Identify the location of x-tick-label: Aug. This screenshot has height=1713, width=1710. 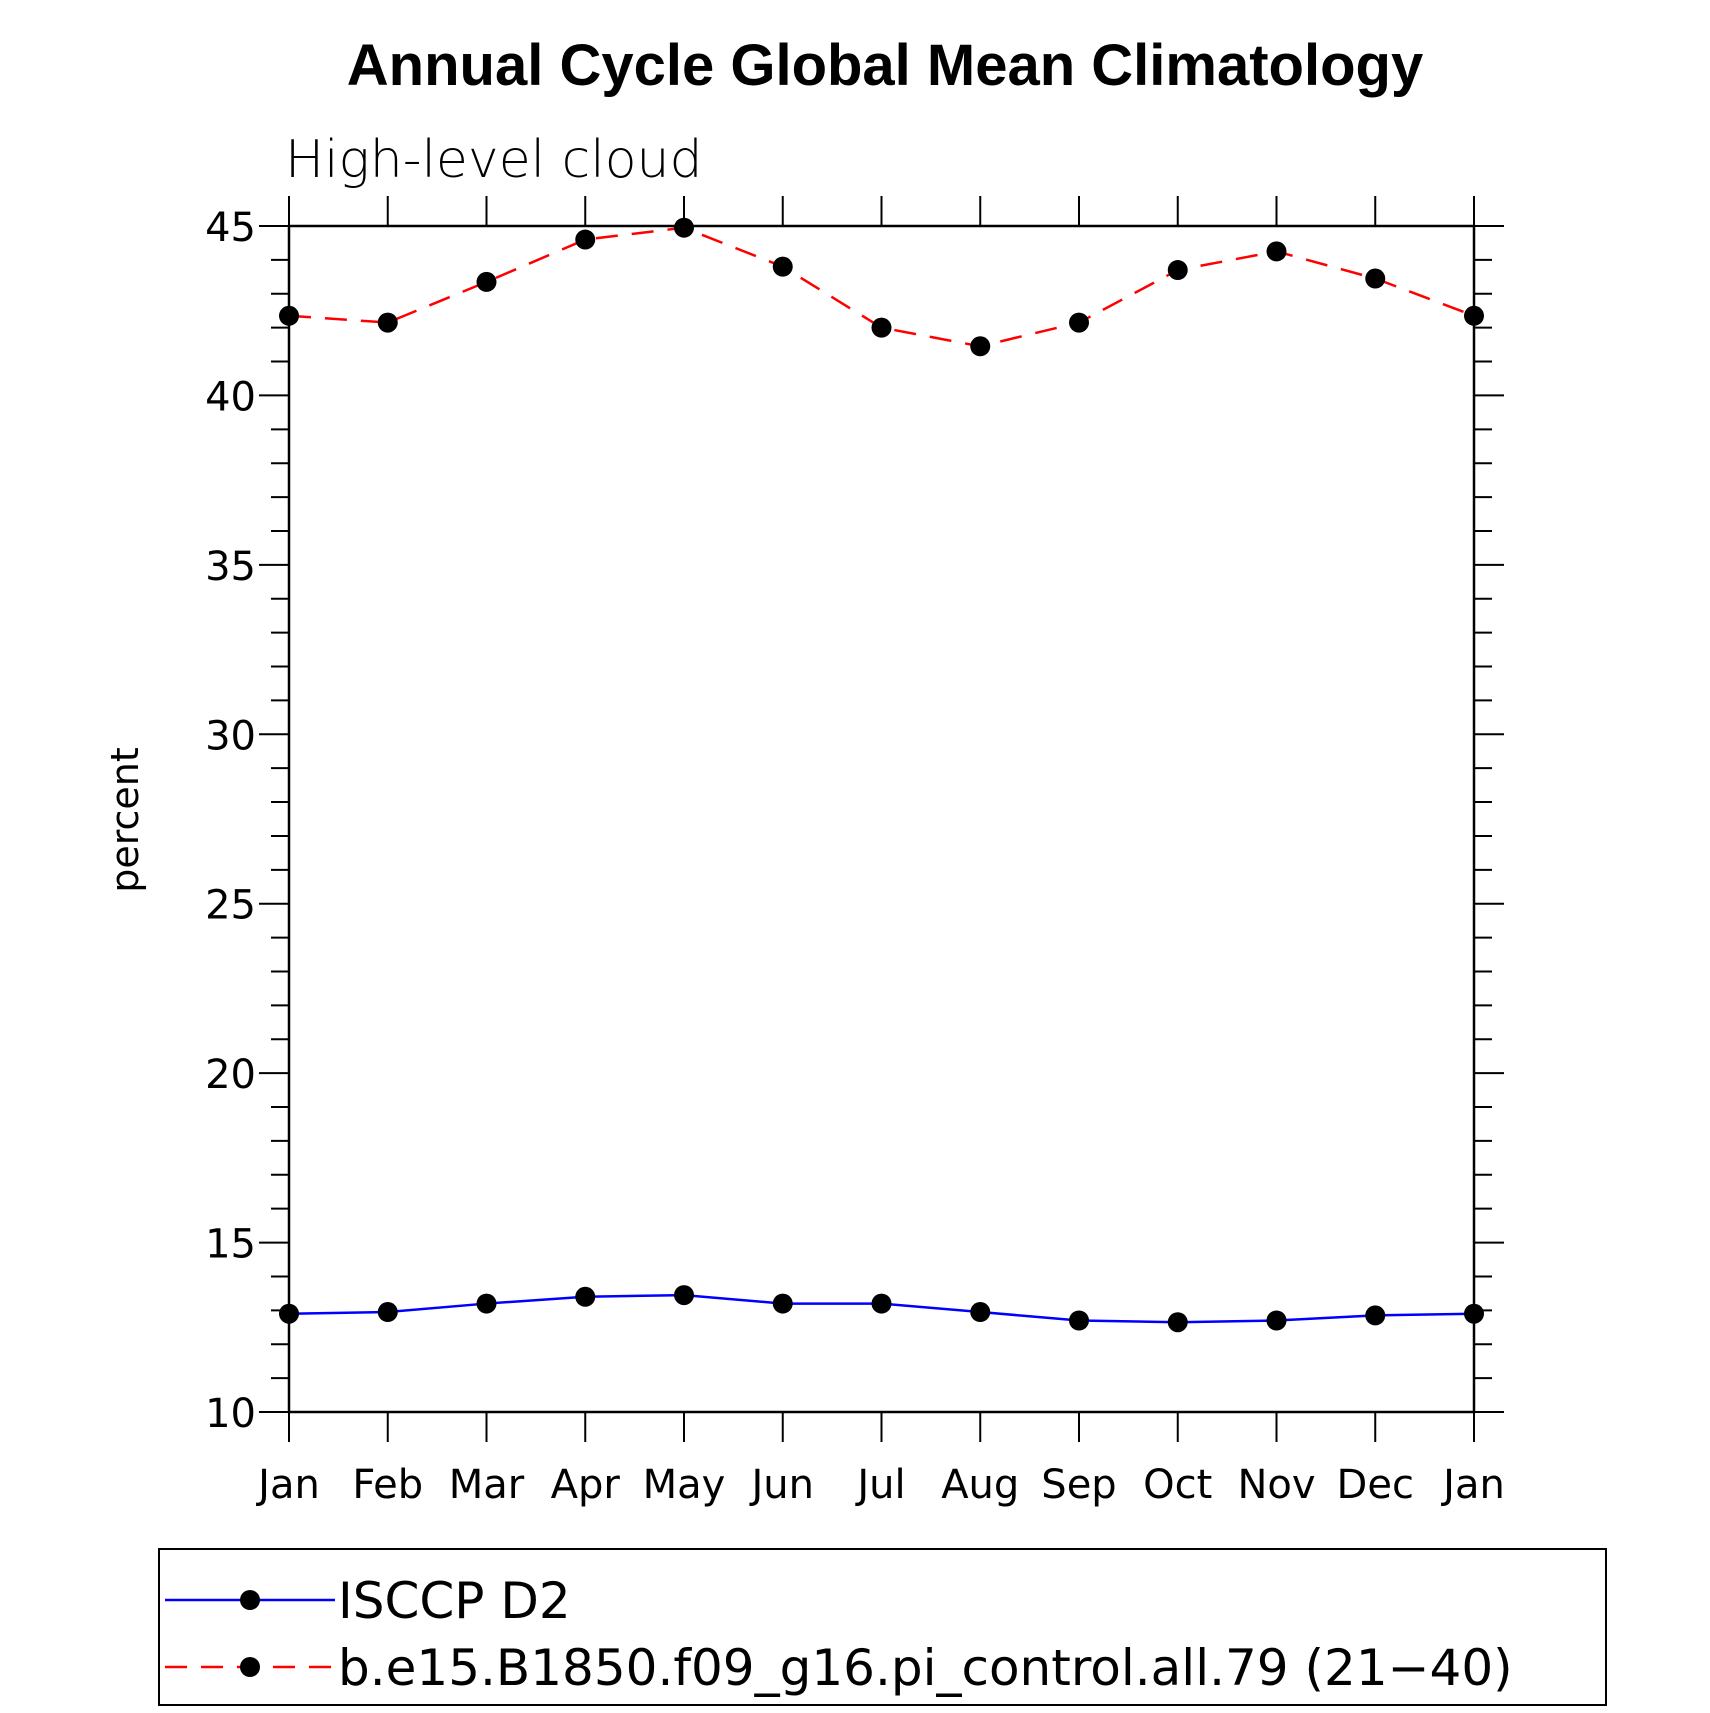
(980, 1485).